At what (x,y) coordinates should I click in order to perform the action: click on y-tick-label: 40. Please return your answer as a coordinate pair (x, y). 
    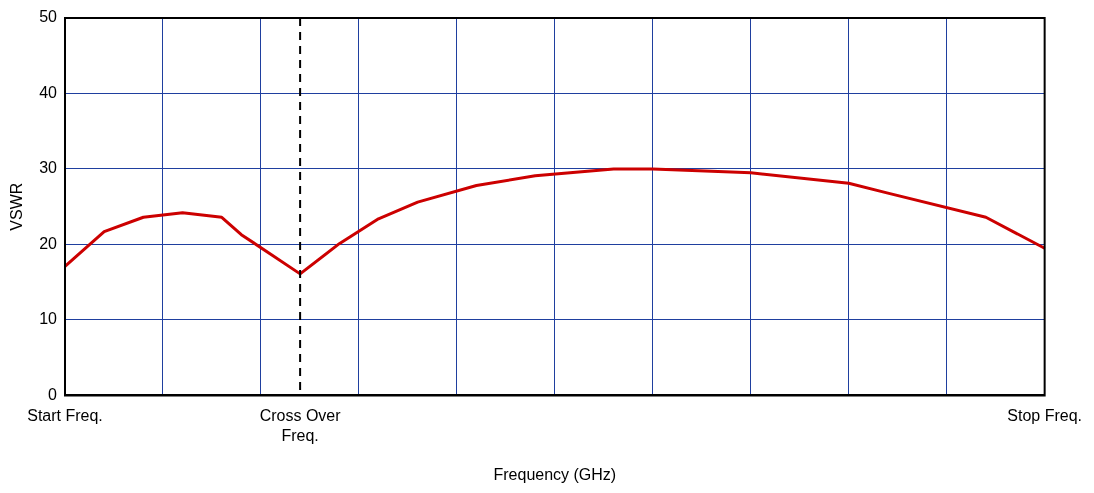
    Looking at the image, I should click on (48, 92).